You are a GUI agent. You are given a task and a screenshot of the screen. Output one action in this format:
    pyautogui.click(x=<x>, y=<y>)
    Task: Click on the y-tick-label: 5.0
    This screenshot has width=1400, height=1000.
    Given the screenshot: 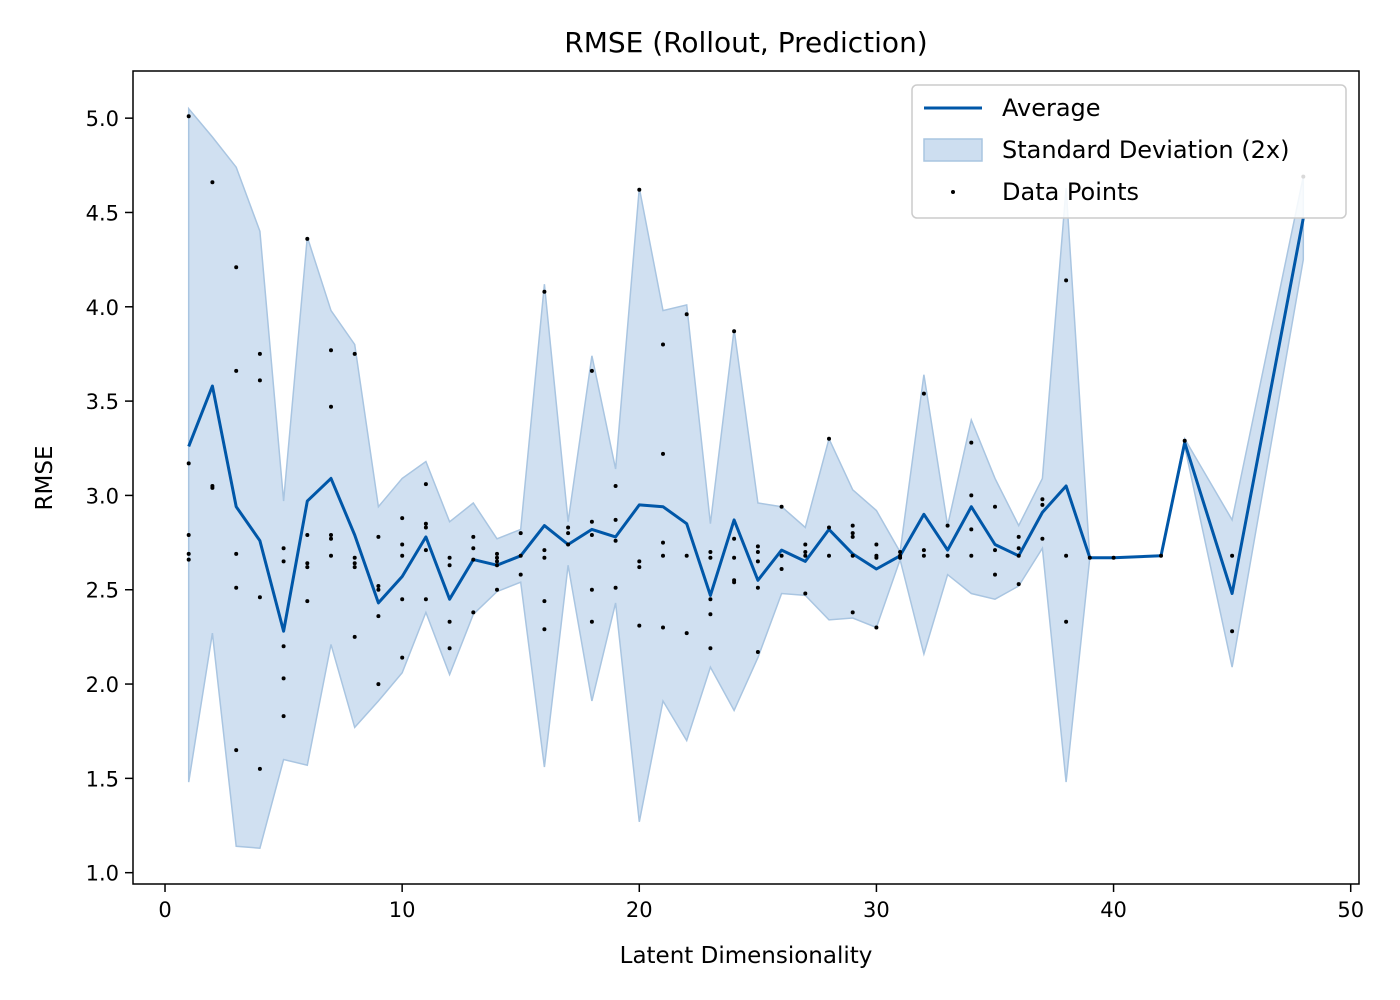 What is the action you would take?
    pyautogui.click(x=102, y=119)
    